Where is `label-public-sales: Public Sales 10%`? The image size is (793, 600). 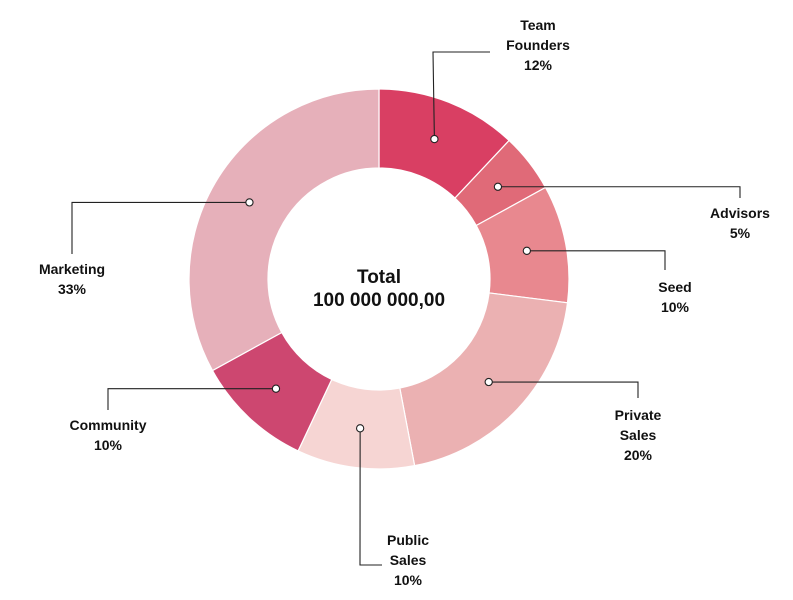
label-public-sales: Public Sales 10% is located at coordinates (408, 560).